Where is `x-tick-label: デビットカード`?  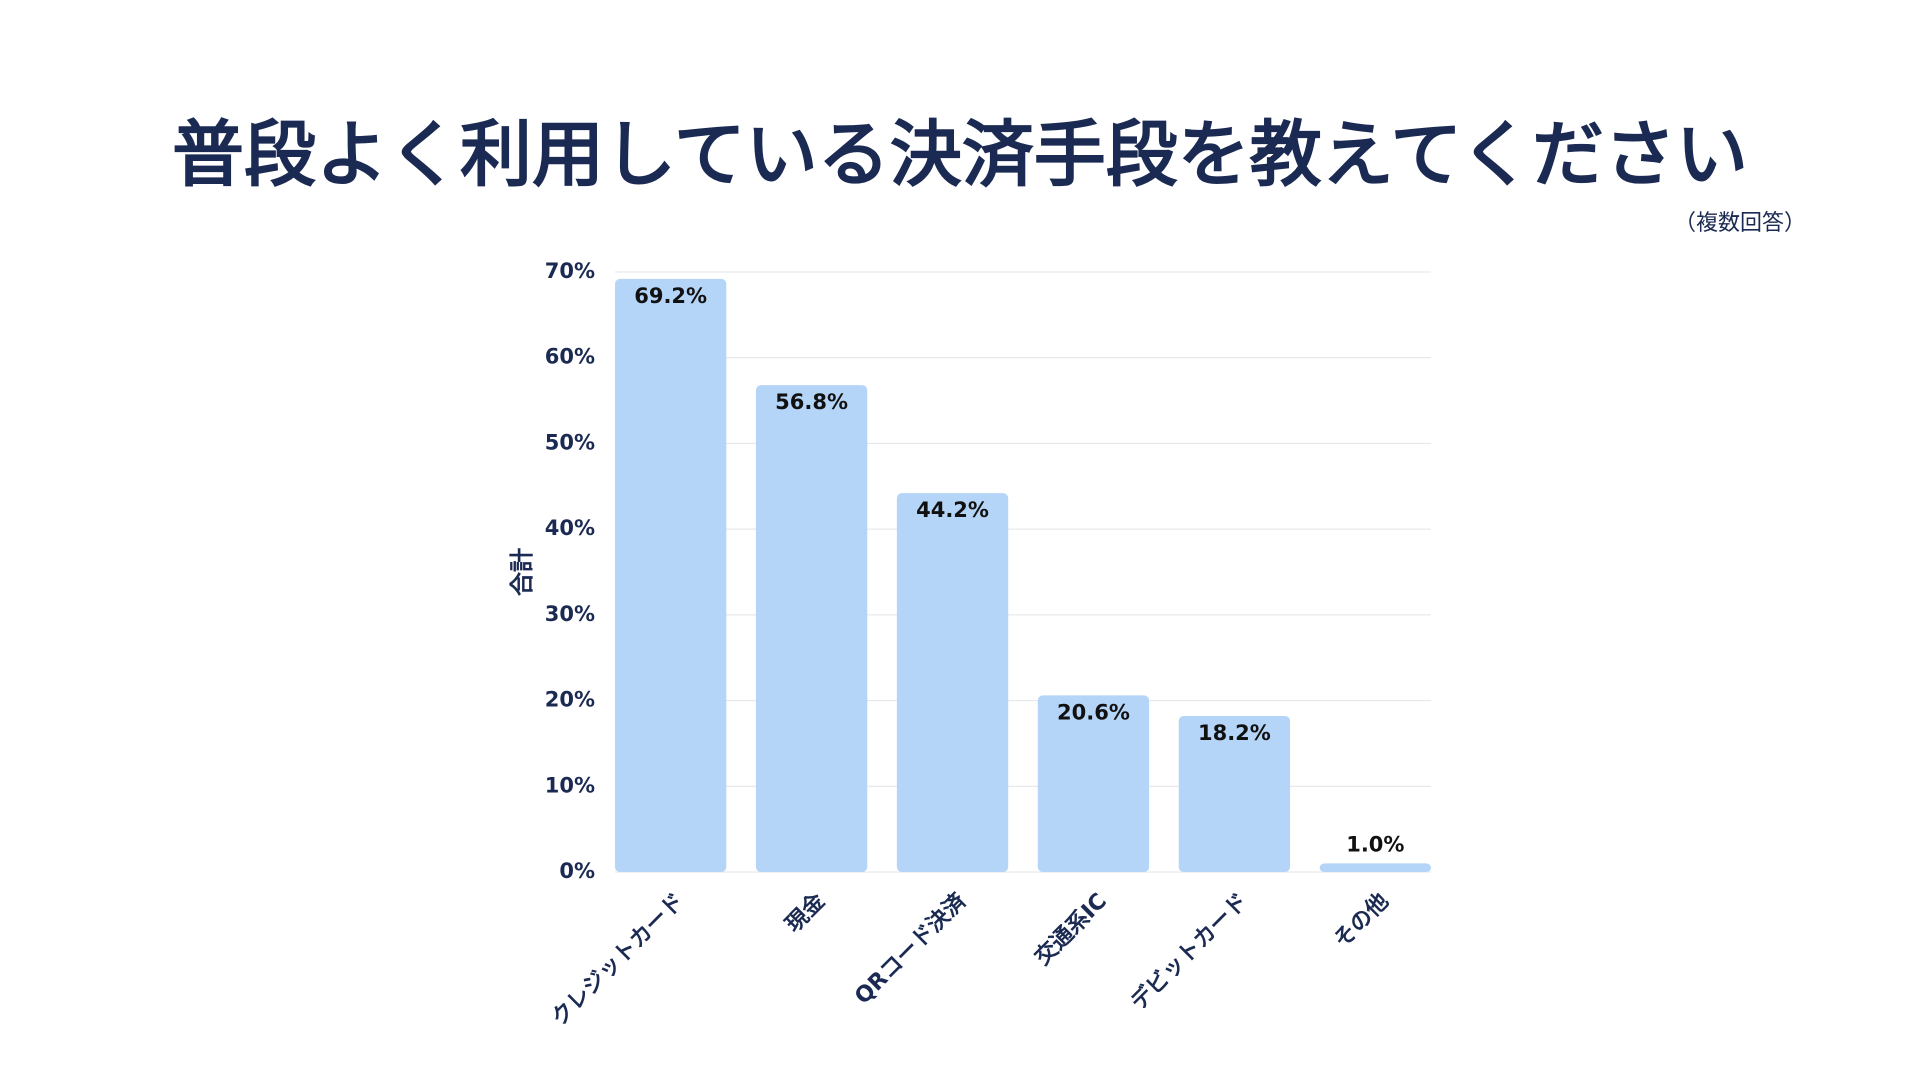 x-tick-label: デビットカード is located at coordinates (1189, 951).